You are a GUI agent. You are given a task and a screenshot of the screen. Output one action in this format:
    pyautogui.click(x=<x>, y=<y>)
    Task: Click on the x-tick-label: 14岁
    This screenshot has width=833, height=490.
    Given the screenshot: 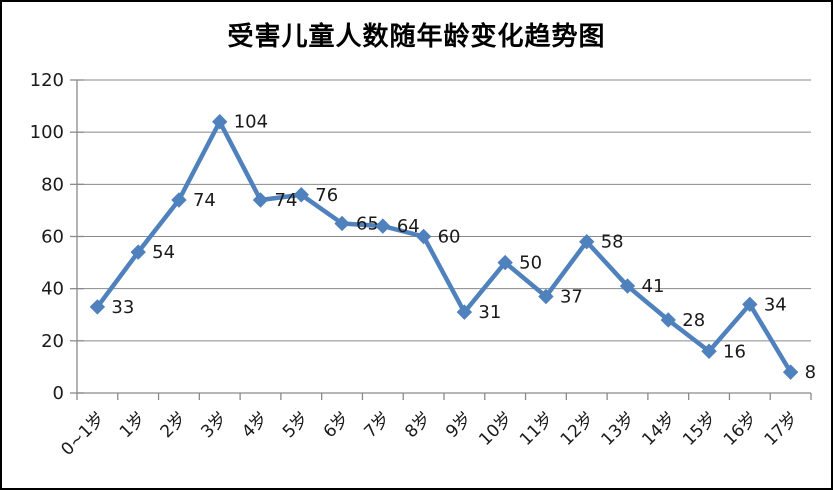 What is the action you would take?
    pyautogui.click(x=658, y=428)
    